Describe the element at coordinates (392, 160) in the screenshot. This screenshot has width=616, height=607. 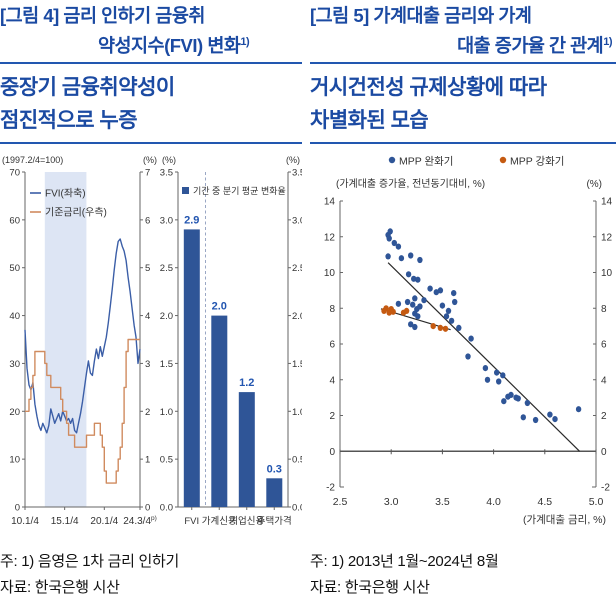
I see `legend-dot-easing` at that location.